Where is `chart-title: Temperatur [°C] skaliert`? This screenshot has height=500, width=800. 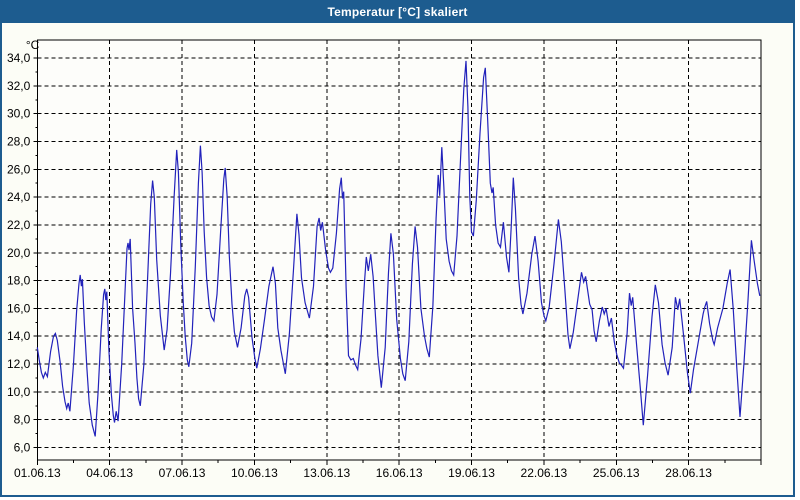
chart-title: Temperatur [°C] skaliert is located at coordinates (397, 12).